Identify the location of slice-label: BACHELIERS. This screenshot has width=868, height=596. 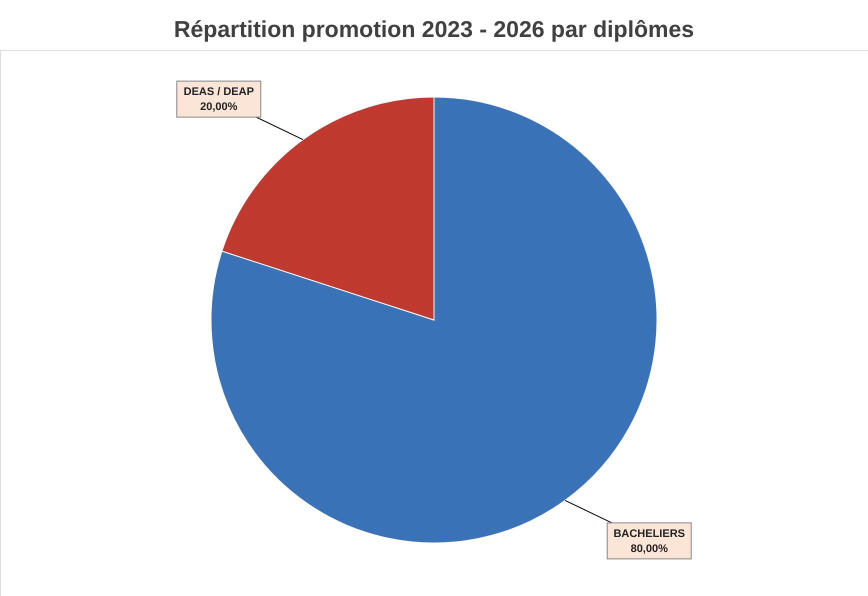
(649, 534).